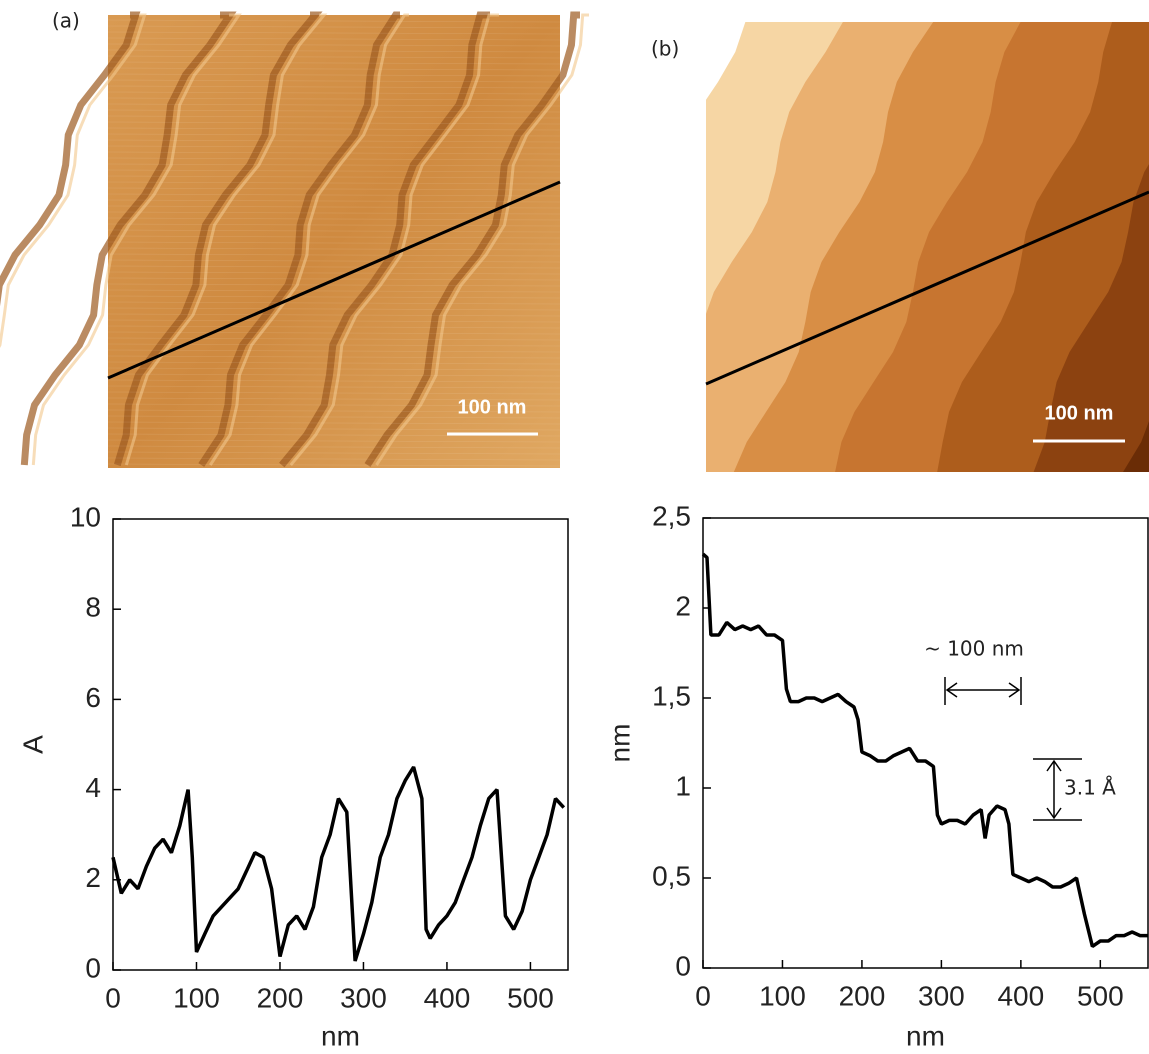 This screenshot has width=1149, height=1054. What do you see at coordinates (93, 697) in the screenshot?
I see `y-tick-label: 6` at bounding box center [93, 697].